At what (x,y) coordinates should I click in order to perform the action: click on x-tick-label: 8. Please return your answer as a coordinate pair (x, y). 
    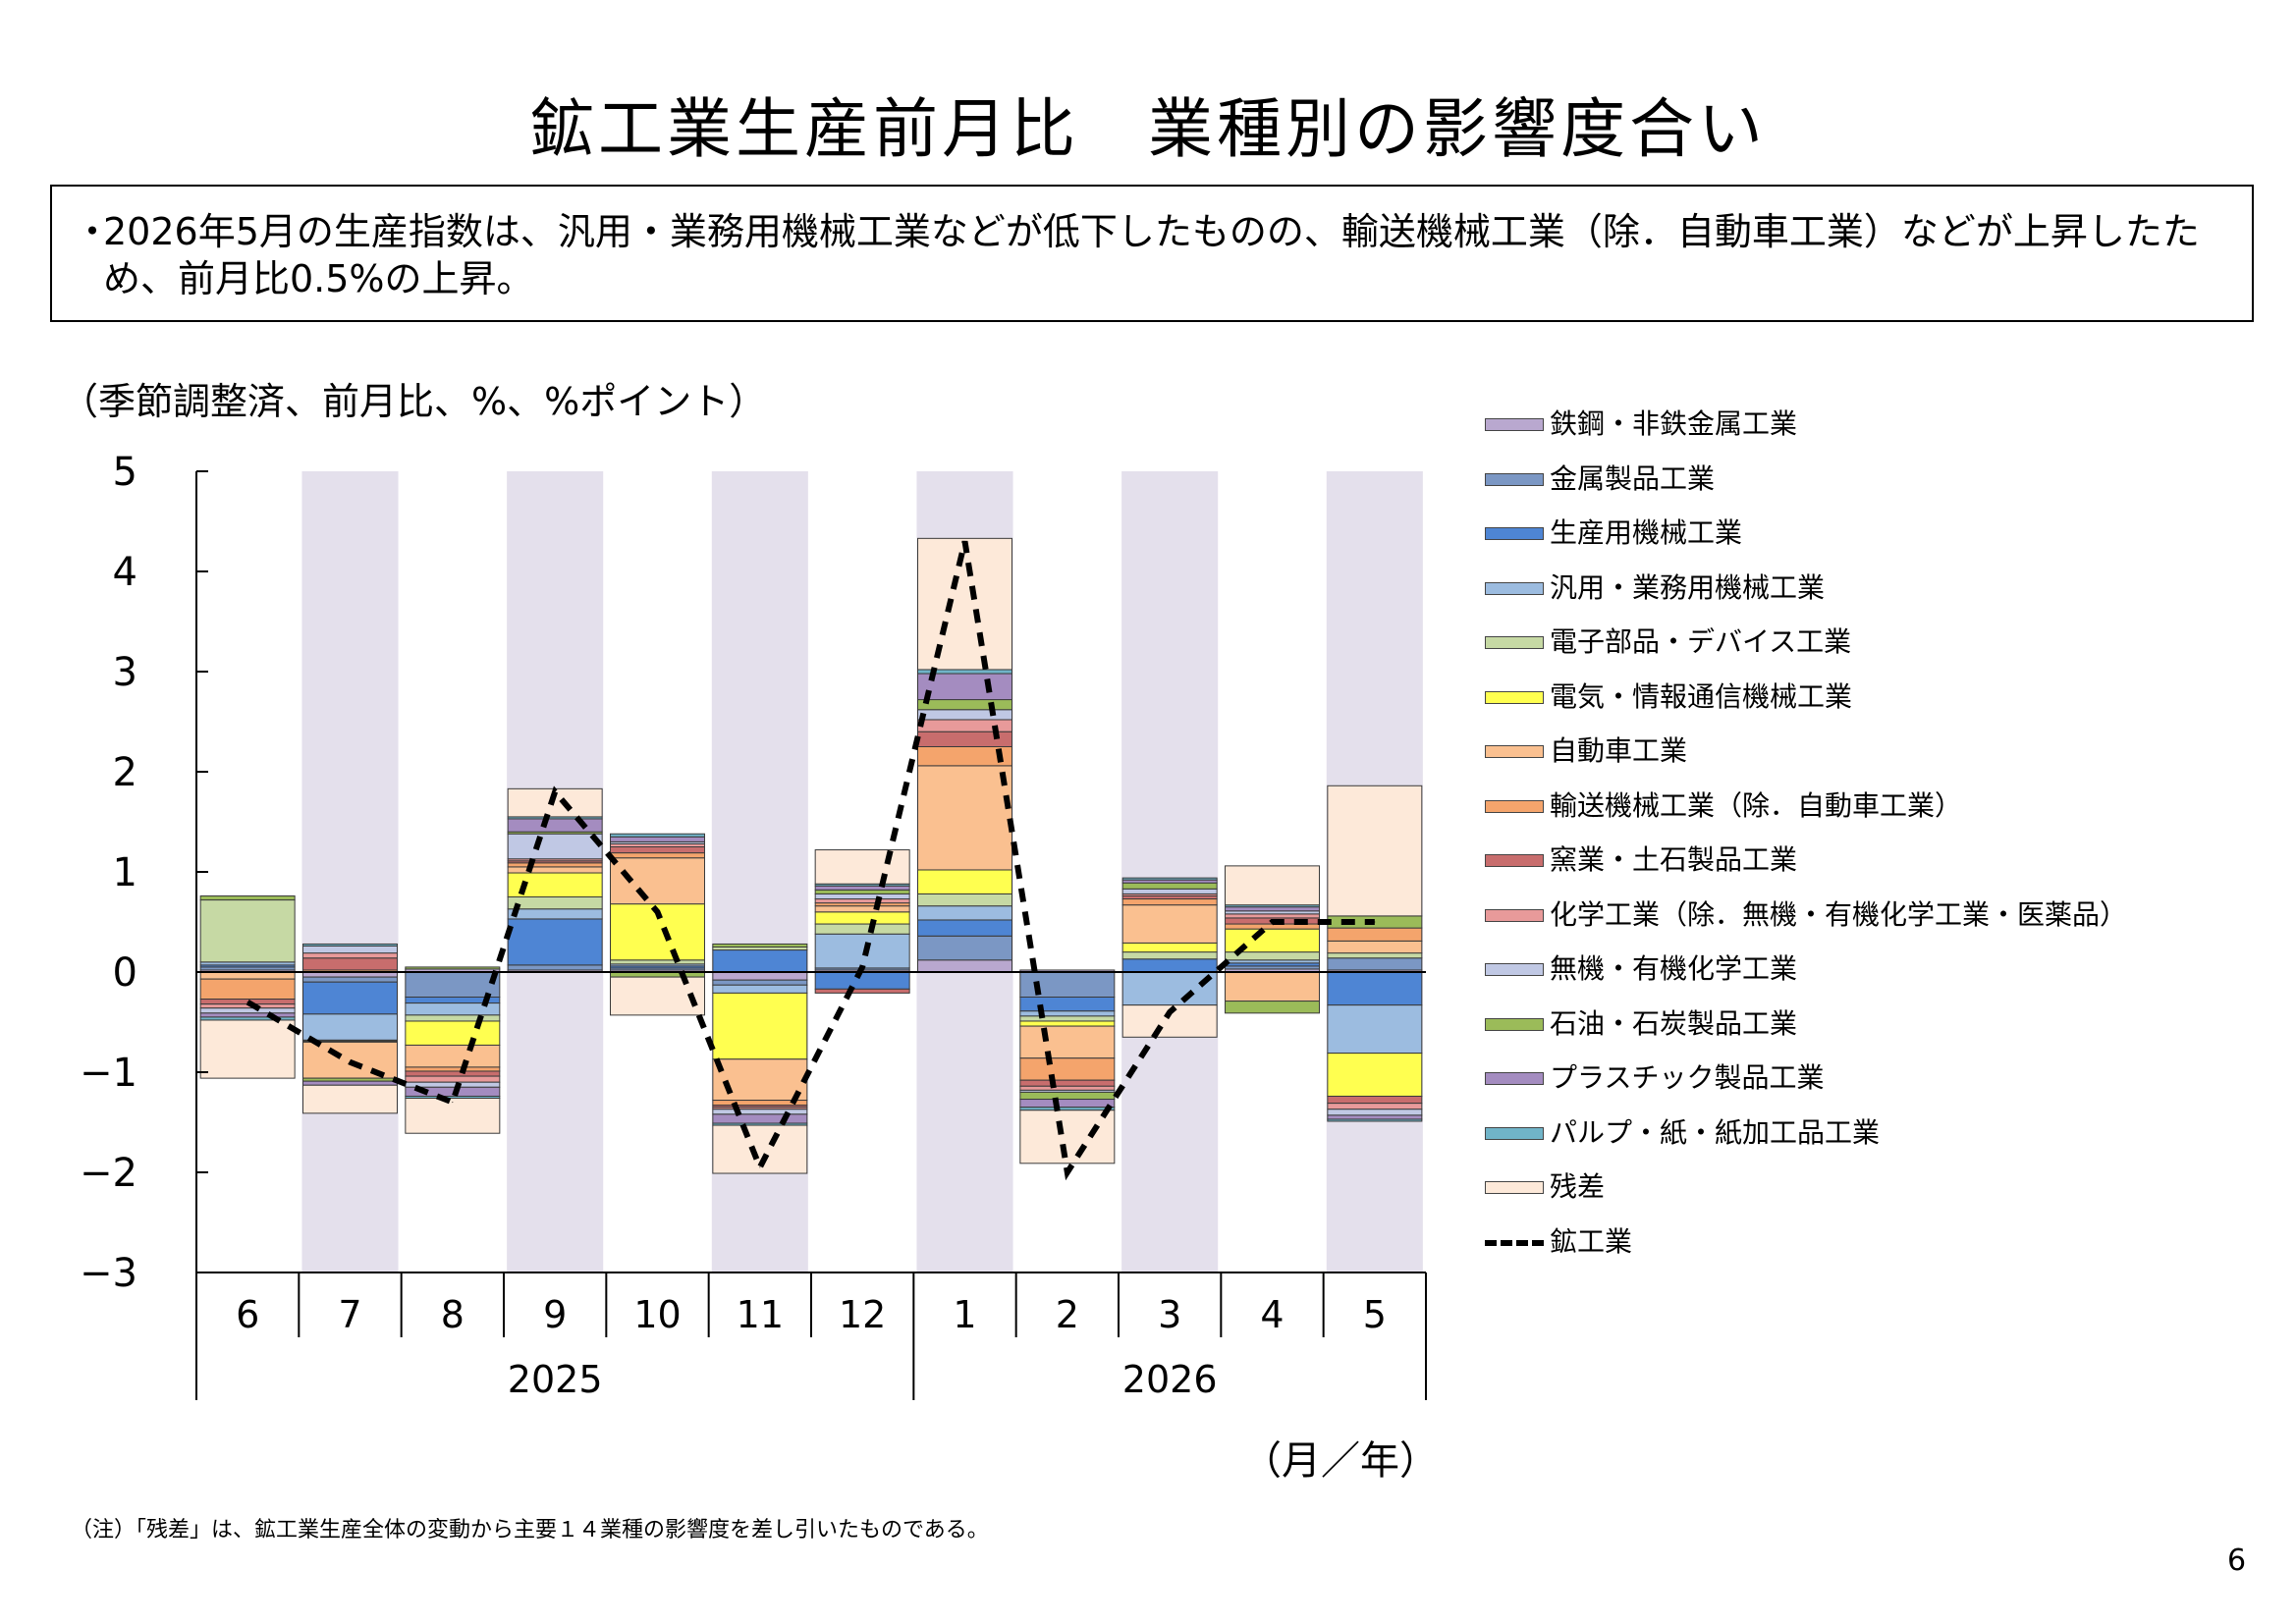
    Looking at the image, I should click on (453, 1314).